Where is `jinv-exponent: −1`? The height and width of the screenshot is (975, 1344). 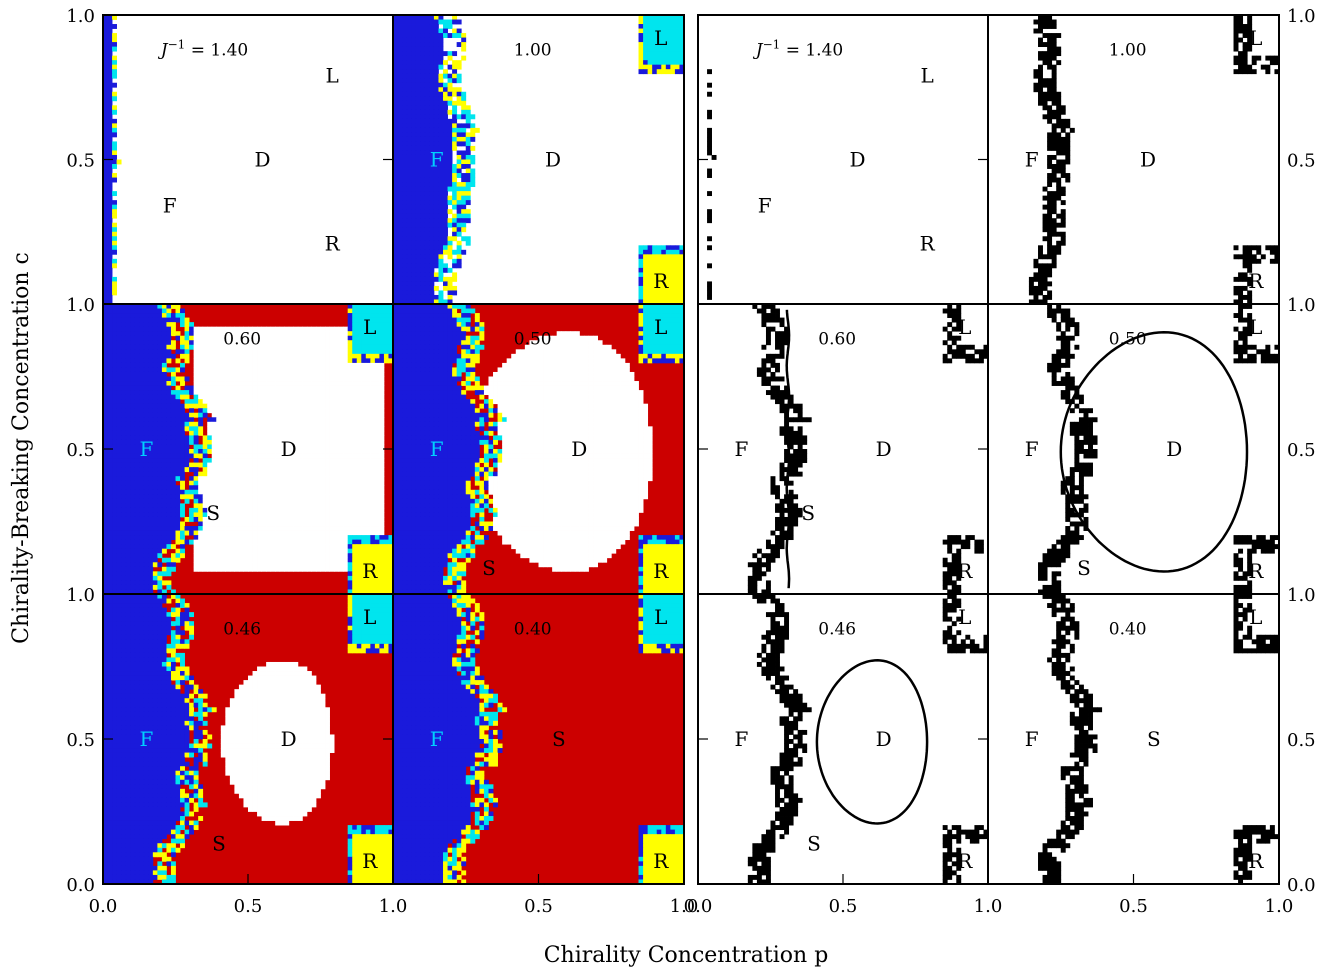
jinv-exponent: −1 is located at coordinates (177, 44).